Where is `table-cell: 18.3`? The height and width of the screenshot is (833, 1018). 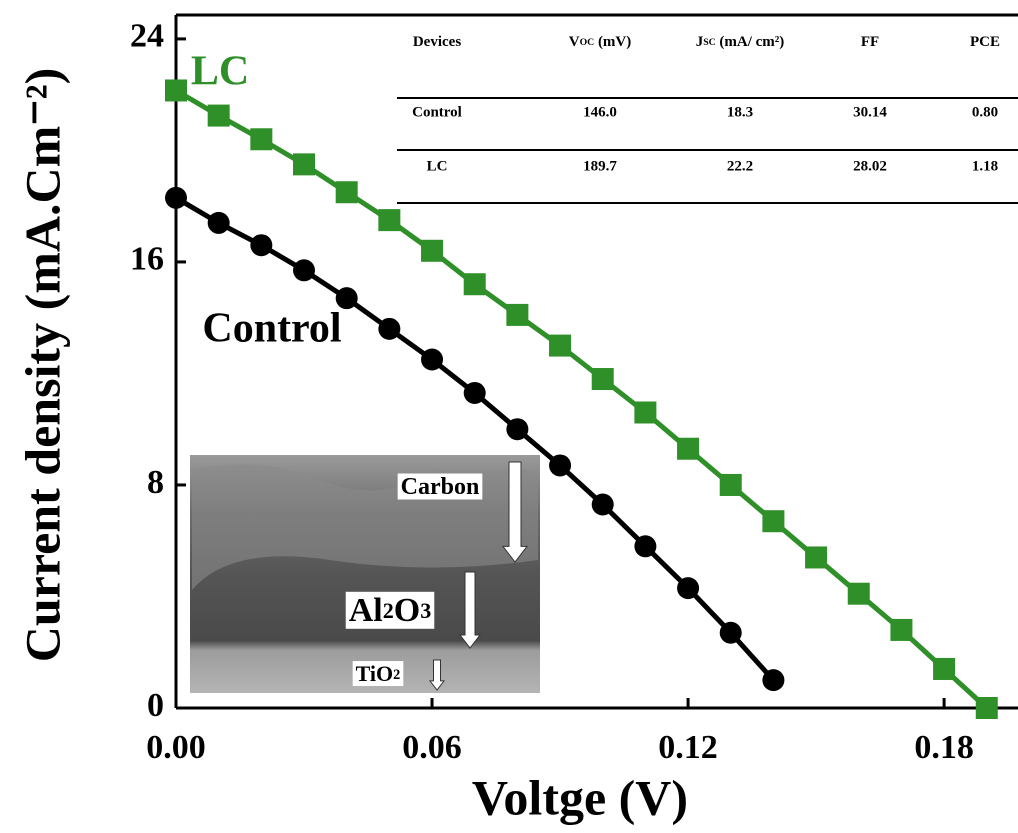 table-cell: 18.3 is located at coordinates (740, 112).